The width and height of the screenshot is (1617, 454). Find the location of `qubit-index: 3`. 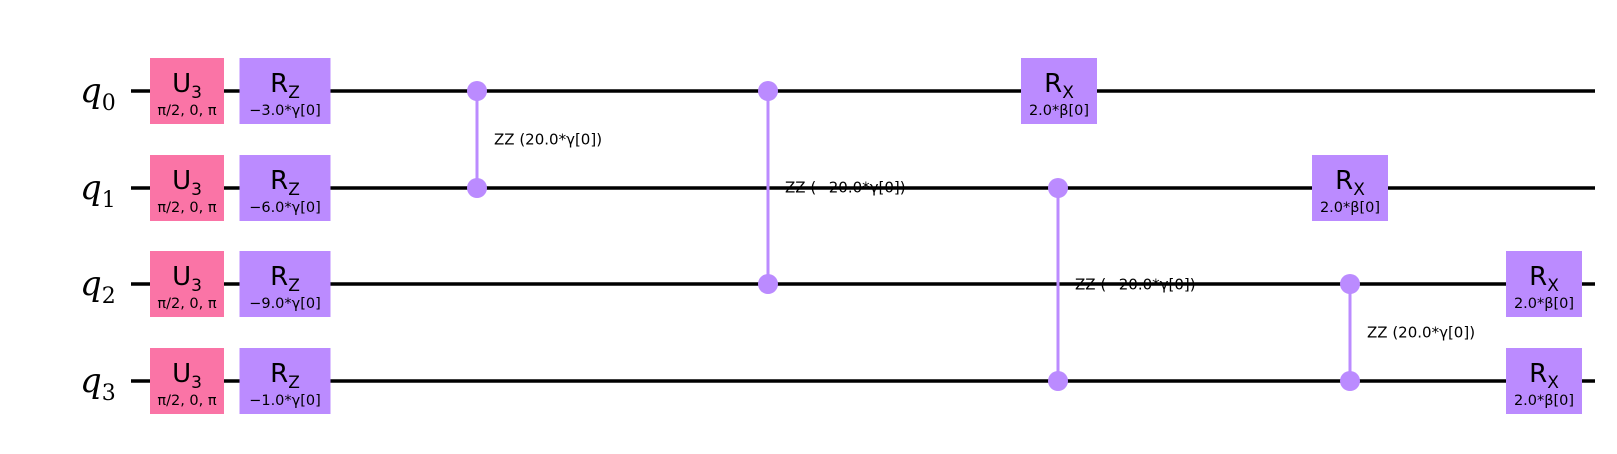

qubit-index: 3 is located at coordinates (109, 393).